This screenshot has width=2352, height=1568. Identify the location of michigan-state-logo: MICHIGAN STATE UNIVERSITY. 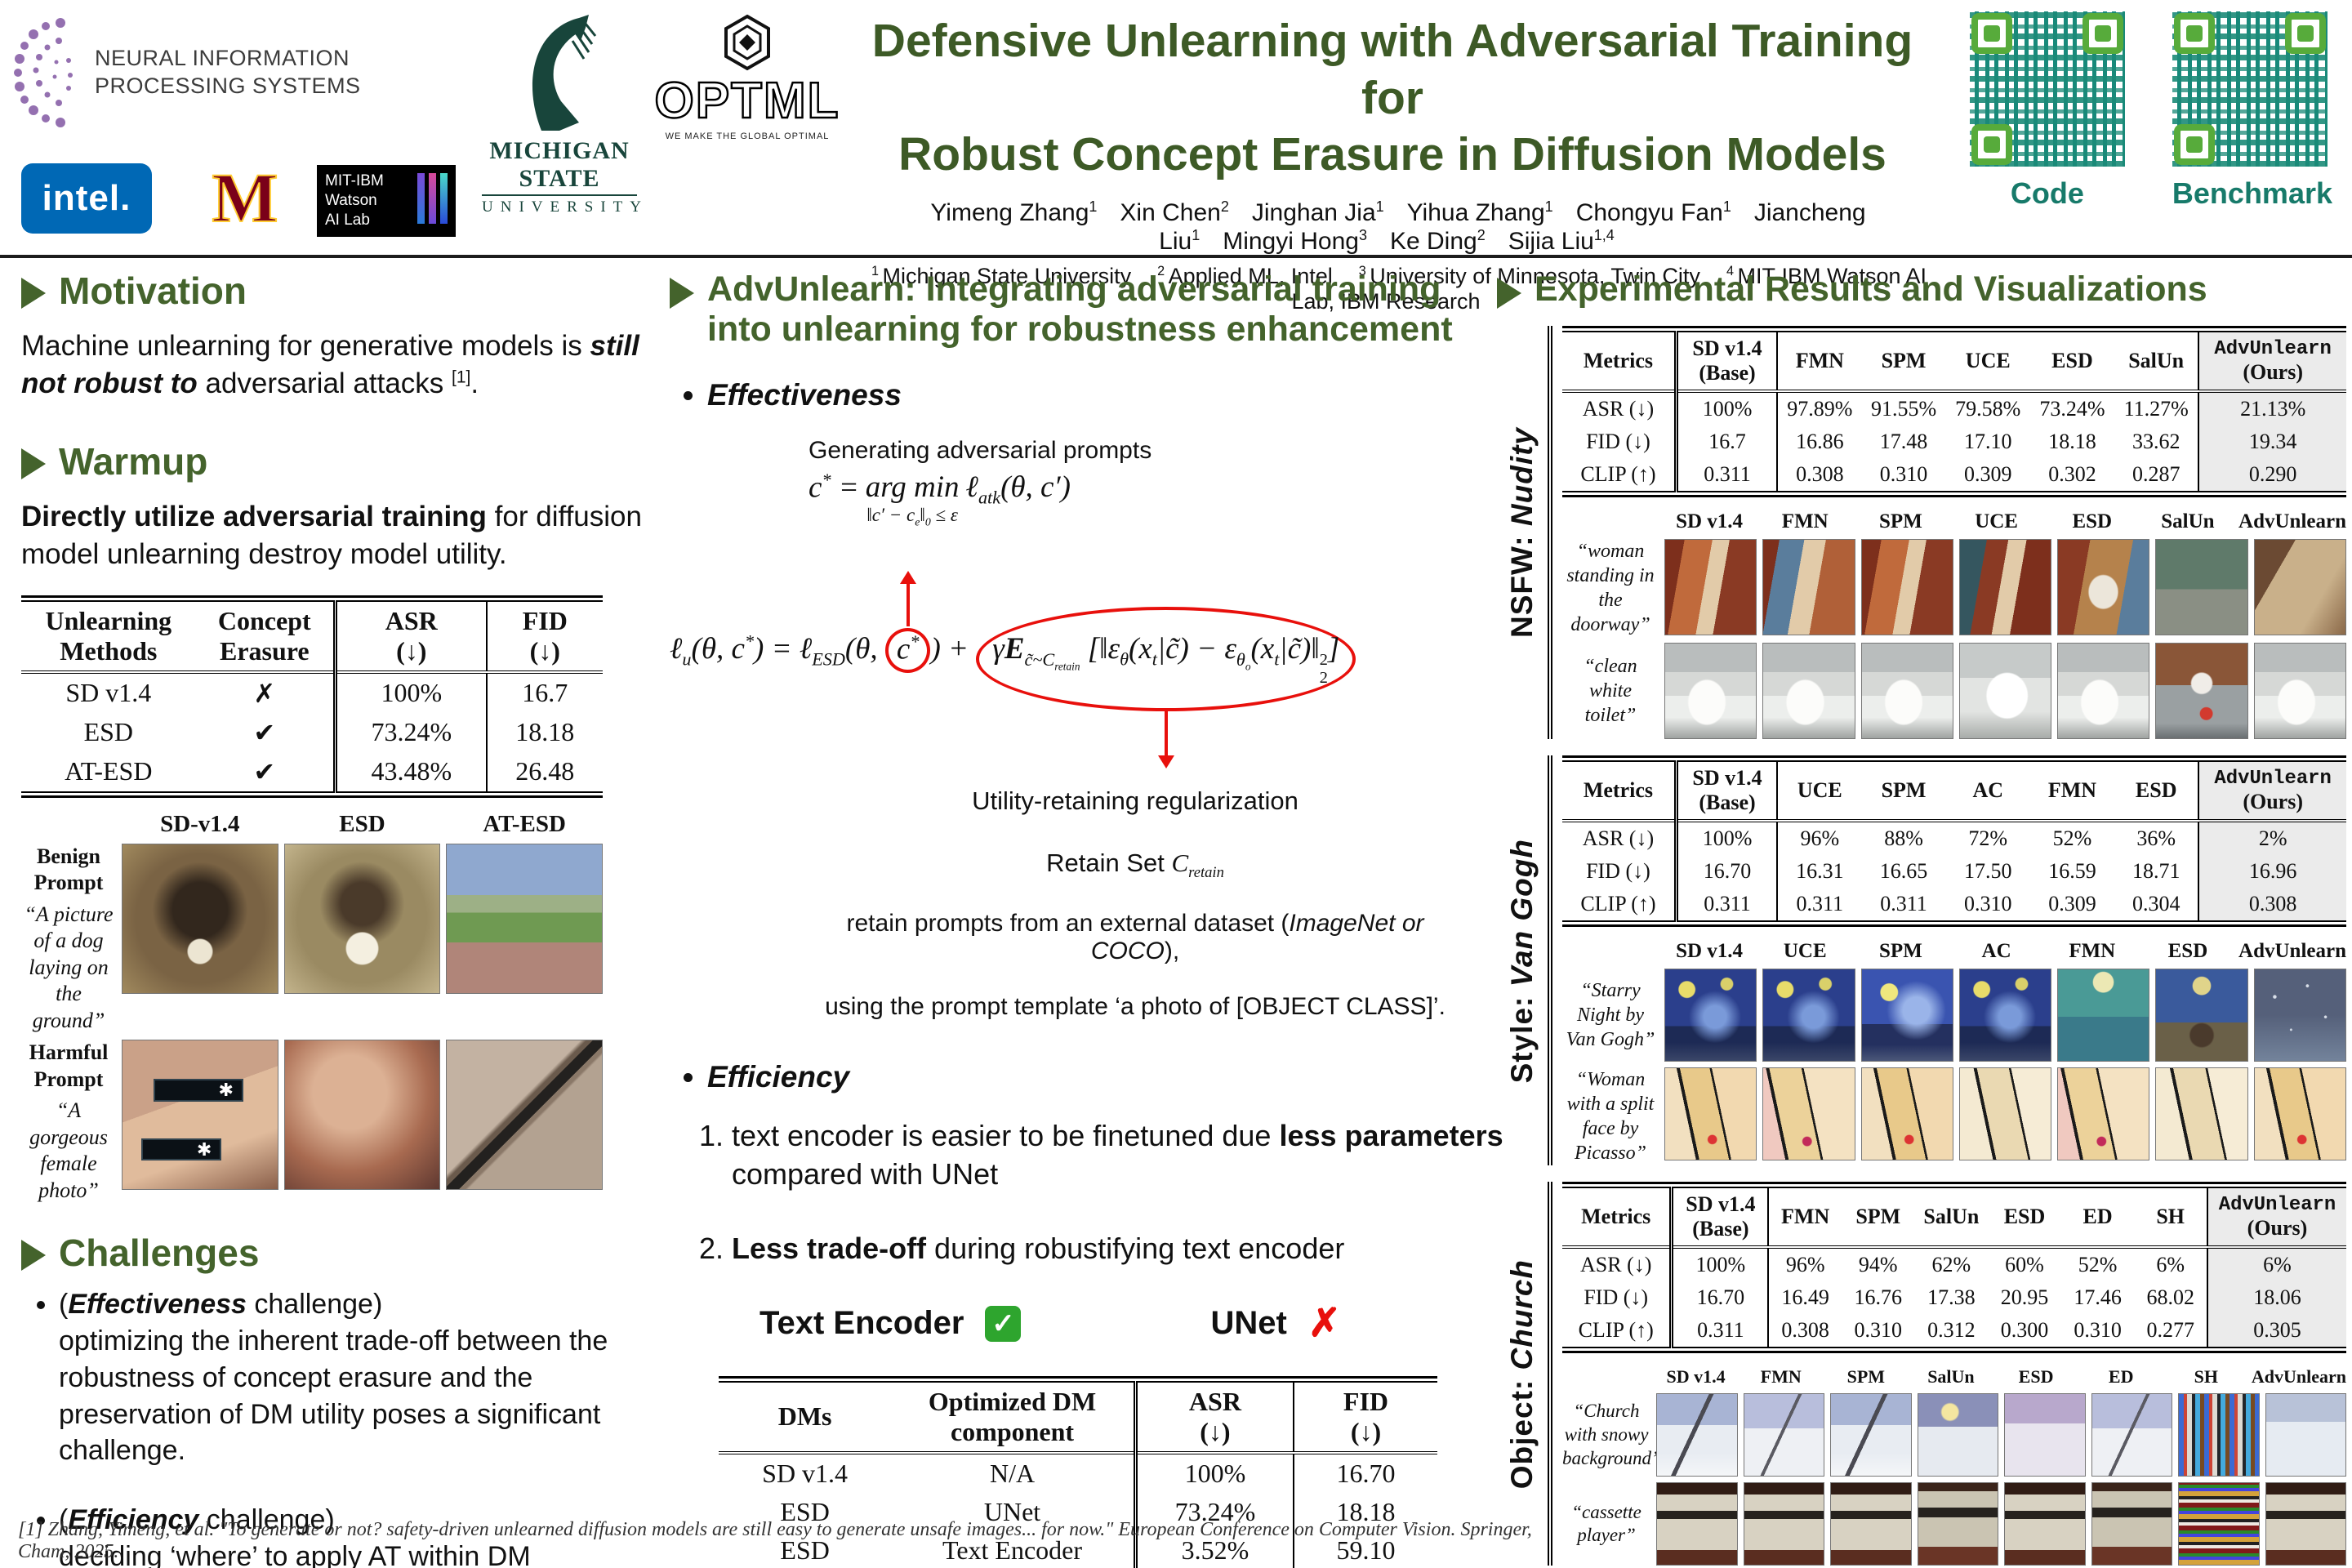
(561, 112).